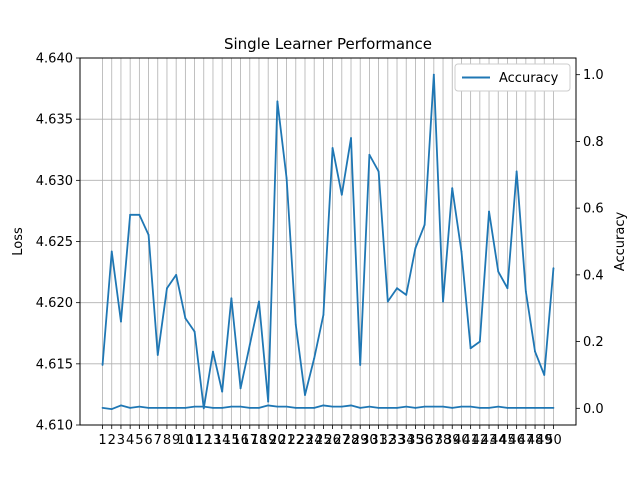 The width and height of the screenshot is (640, 480). What do you see at coordinates (593, 209) in the screenshot?
I see `right-y-tick-label: 0.6` at bounding box center [593, 209].